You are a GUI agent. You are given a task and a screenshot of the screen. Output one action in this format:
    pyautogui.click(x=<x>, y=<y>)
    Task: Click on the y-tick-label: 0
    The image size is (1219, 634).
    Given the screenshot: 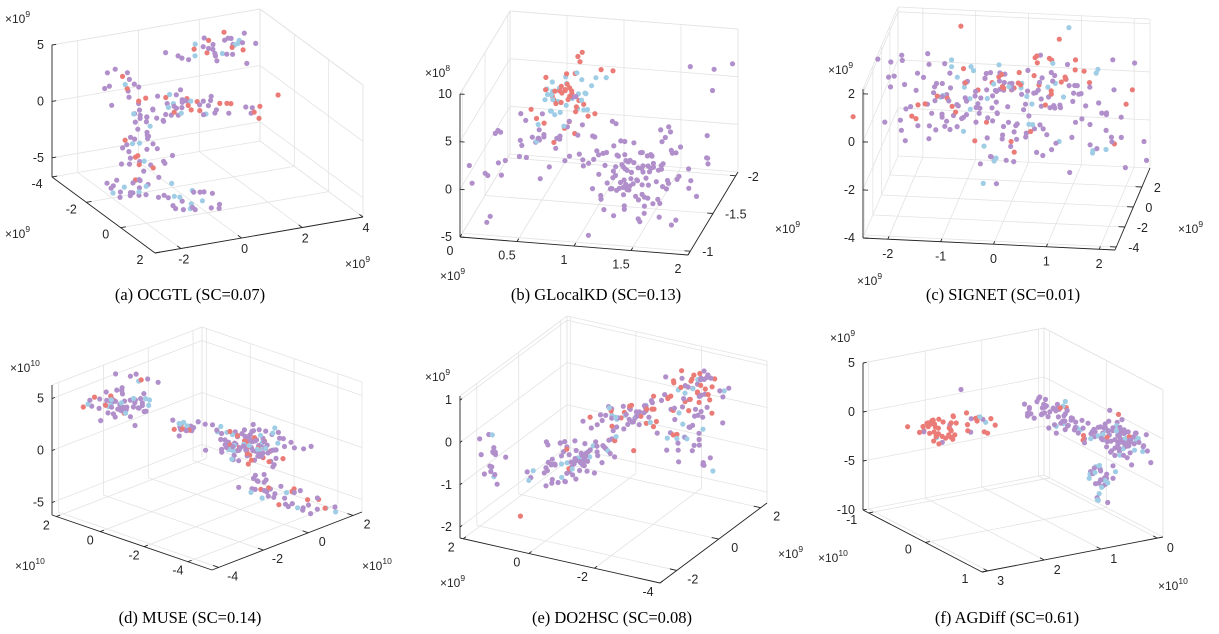 What is the action you would take?
    pyautogui.click(x=90, y=541)
    